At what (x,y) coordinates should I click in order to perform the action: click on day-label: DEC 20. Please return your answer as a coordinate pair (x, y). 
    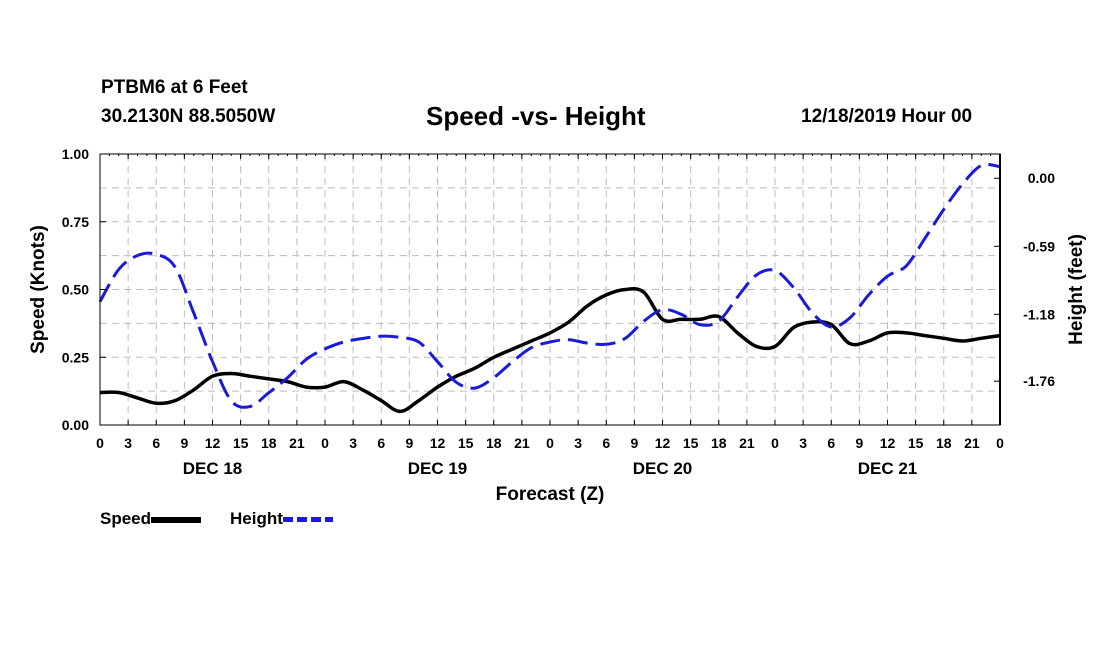
    Looking at the image, I should click on (663, 468).